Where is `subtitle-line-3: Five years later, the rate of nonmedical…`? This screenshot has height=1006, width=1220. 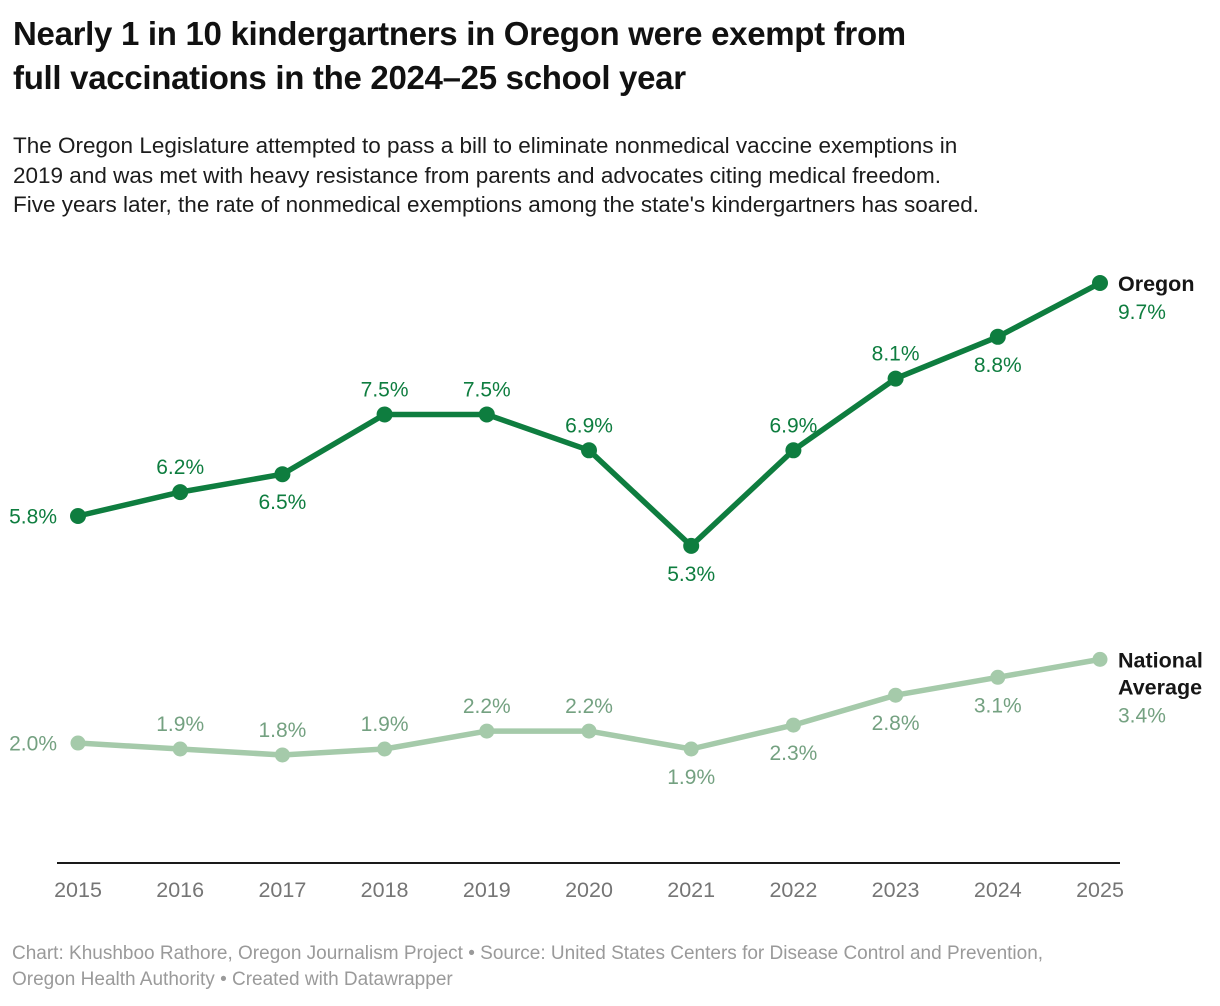 subtitle-line-3: Five years later, the rate of nonmedical… is located at coordinates (496, 204).